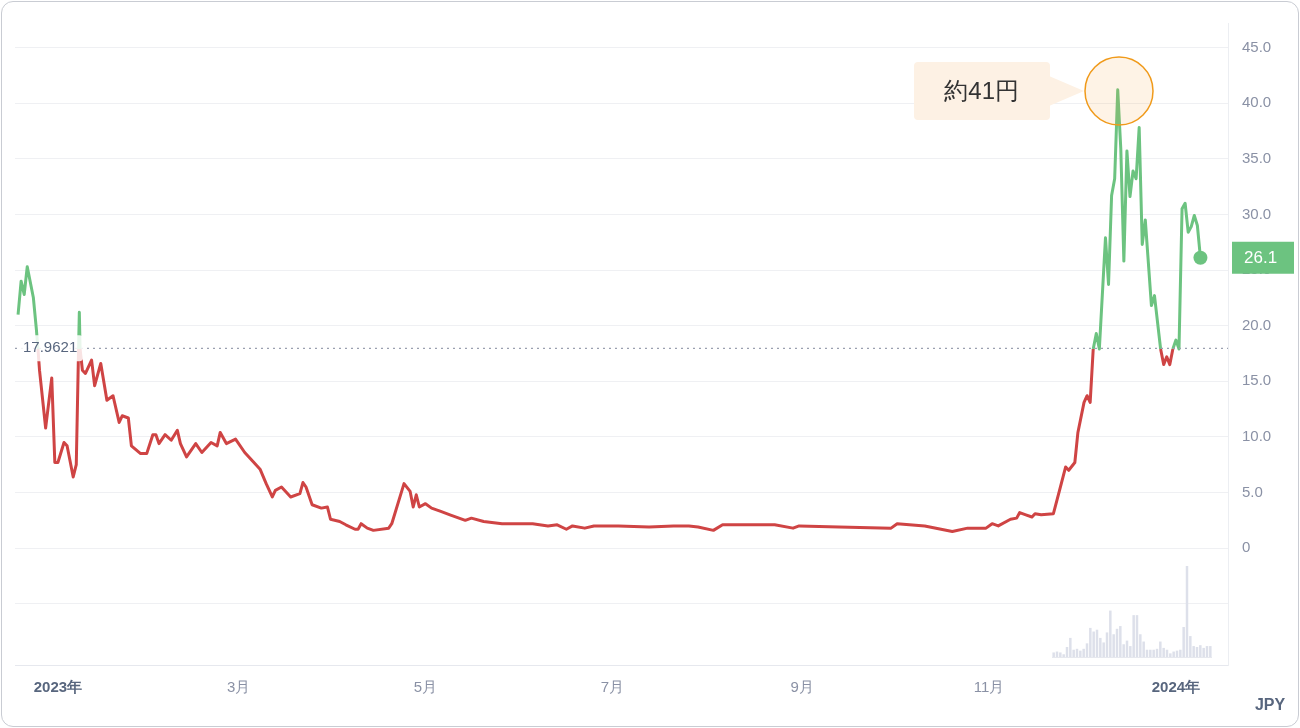 Image resolution: width=1300 pixels, height=728 pixels. What do you see at coordinates (1257, 157) in the screenshot?
I see `y-tick-label: 35.0` at bounding box center [1257, 157].